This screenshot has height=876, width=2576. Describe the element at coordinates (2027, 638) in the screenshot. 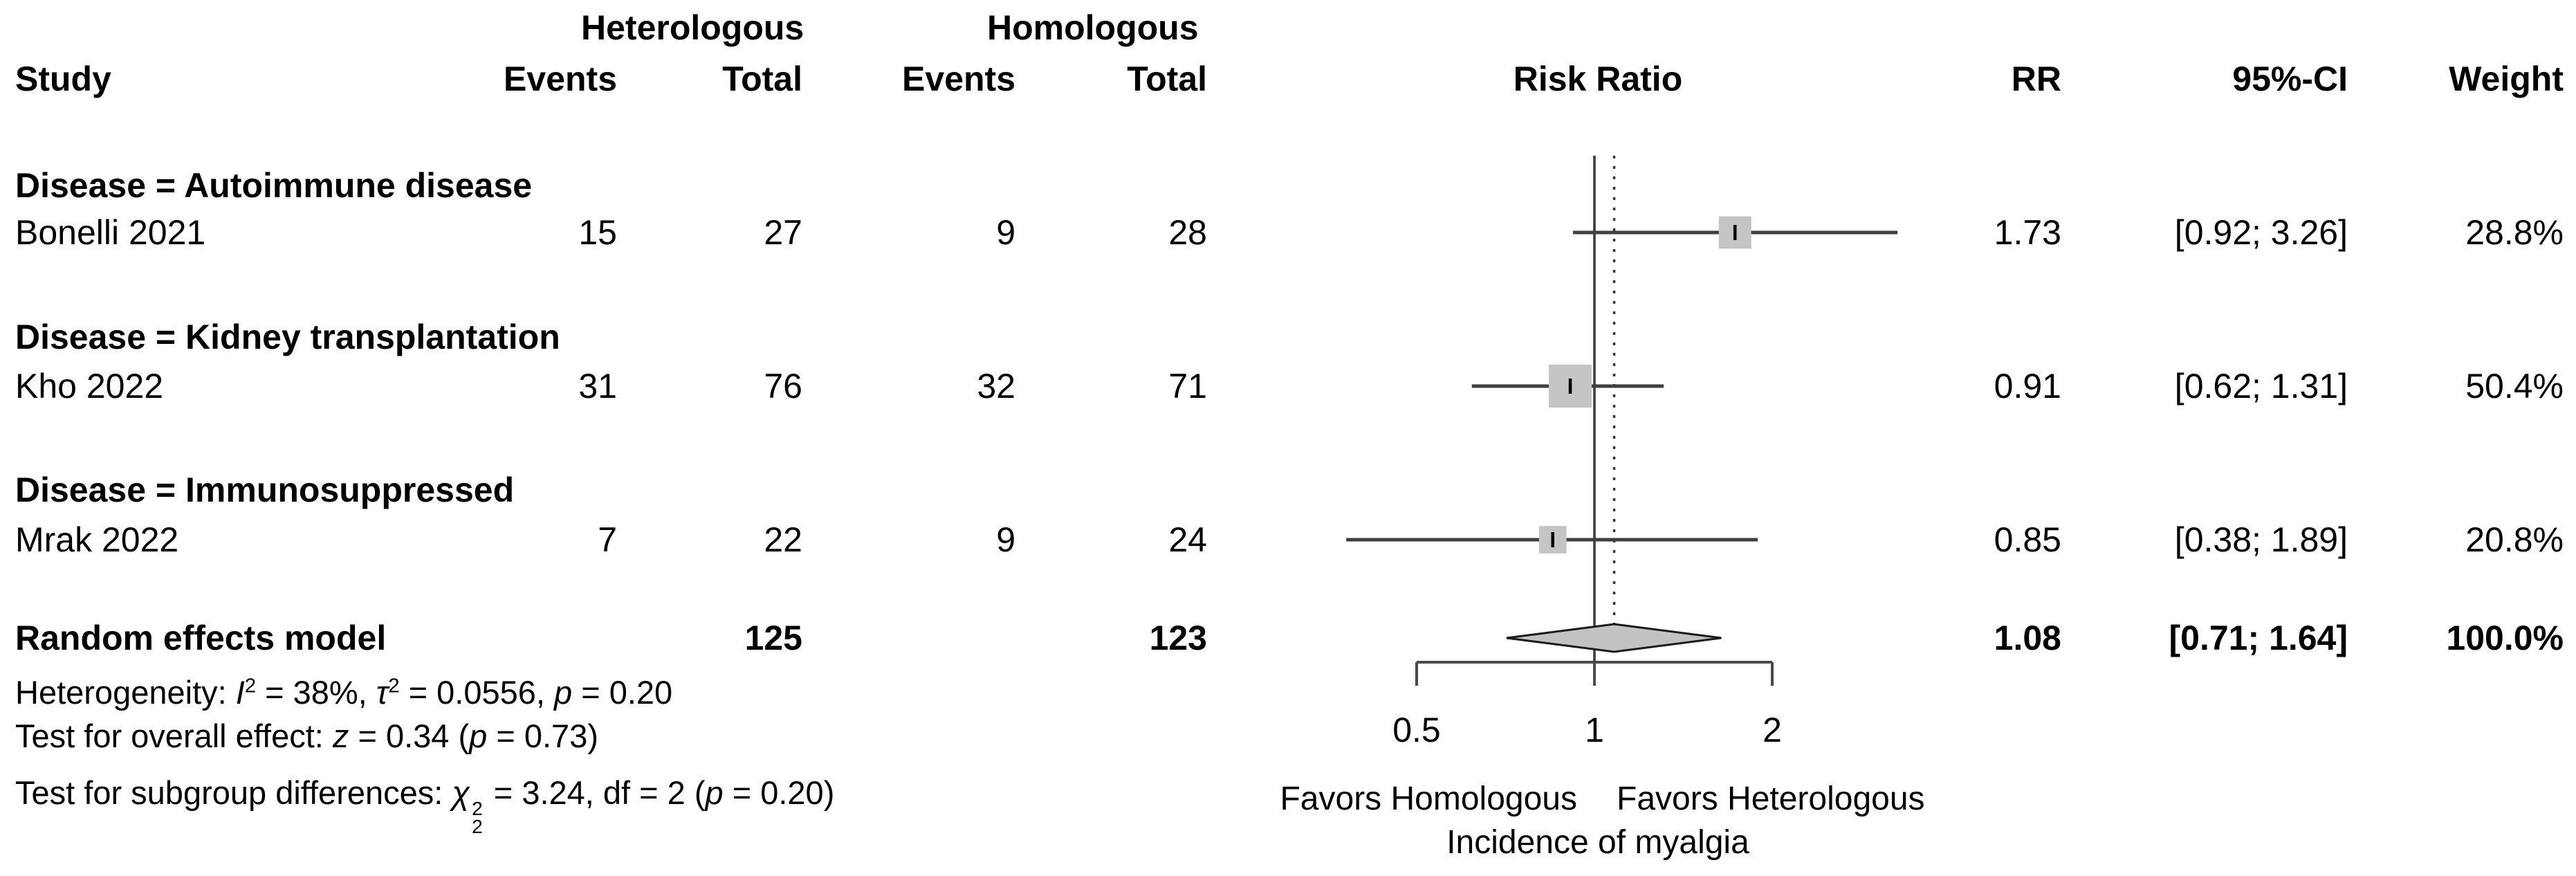

I see `pooled-rr-cell: 1.08` at that location.